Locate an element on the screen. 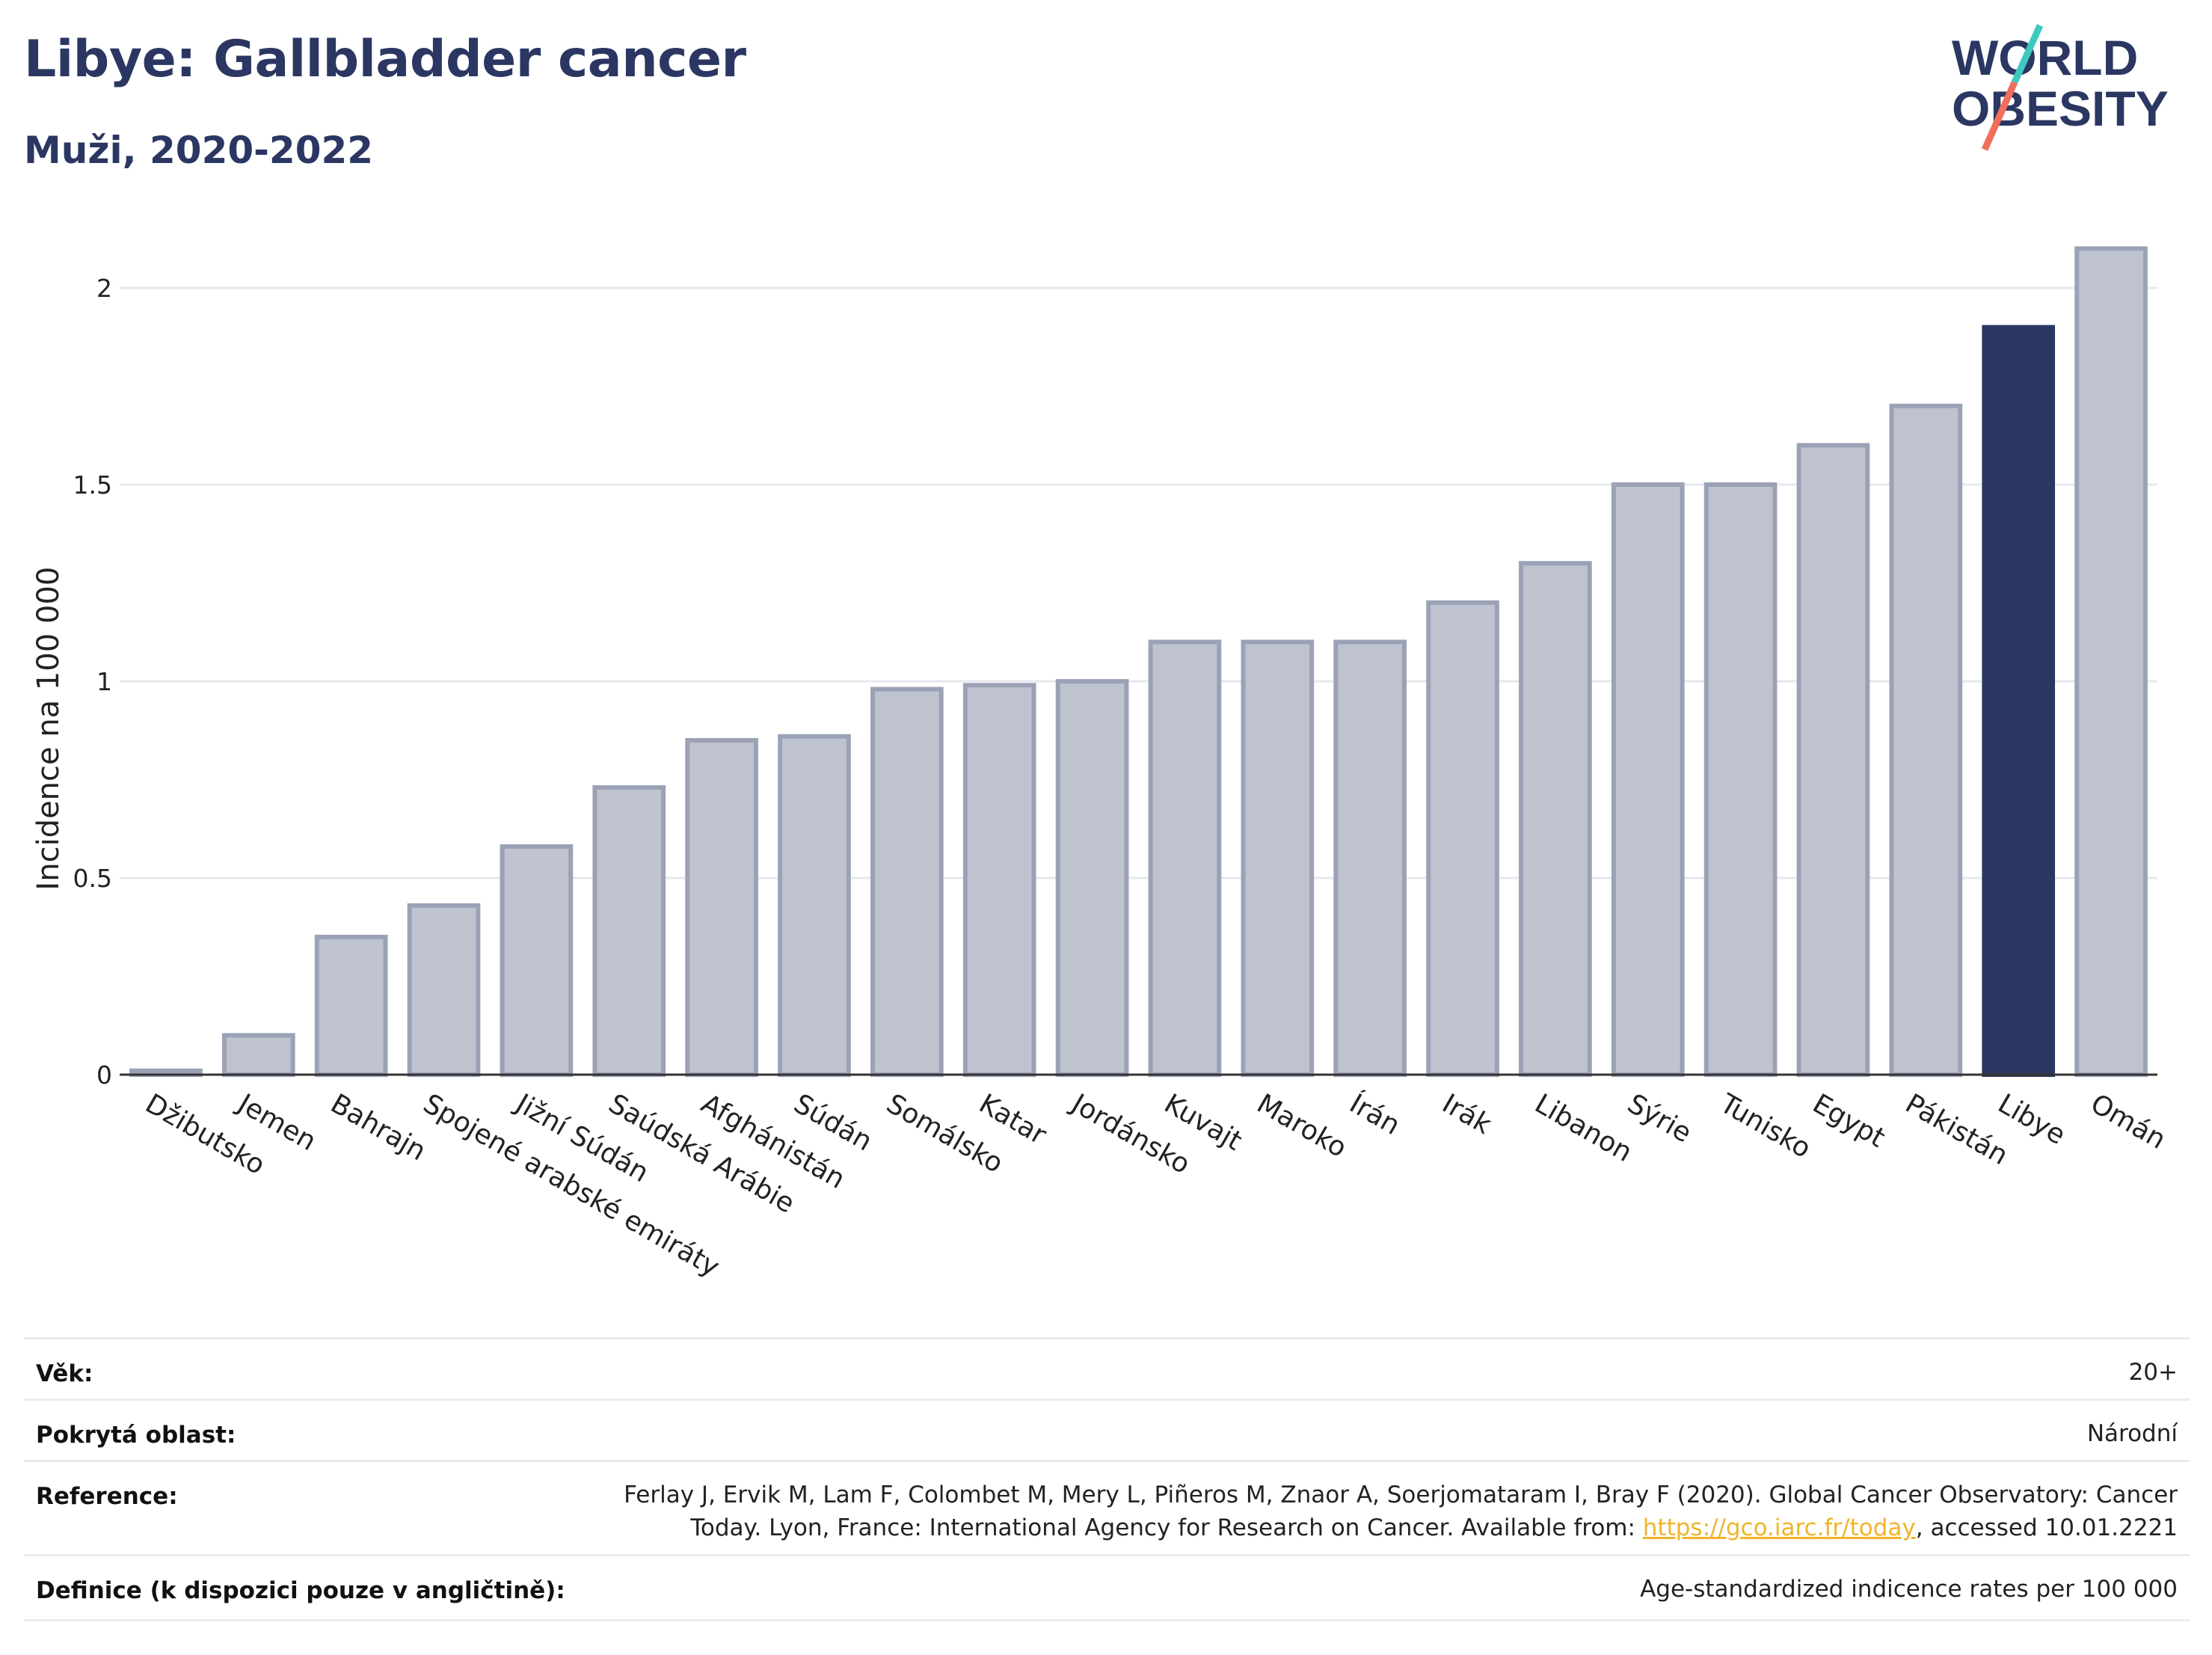  age-label: Věk: is located at coordinates (64, 1373).